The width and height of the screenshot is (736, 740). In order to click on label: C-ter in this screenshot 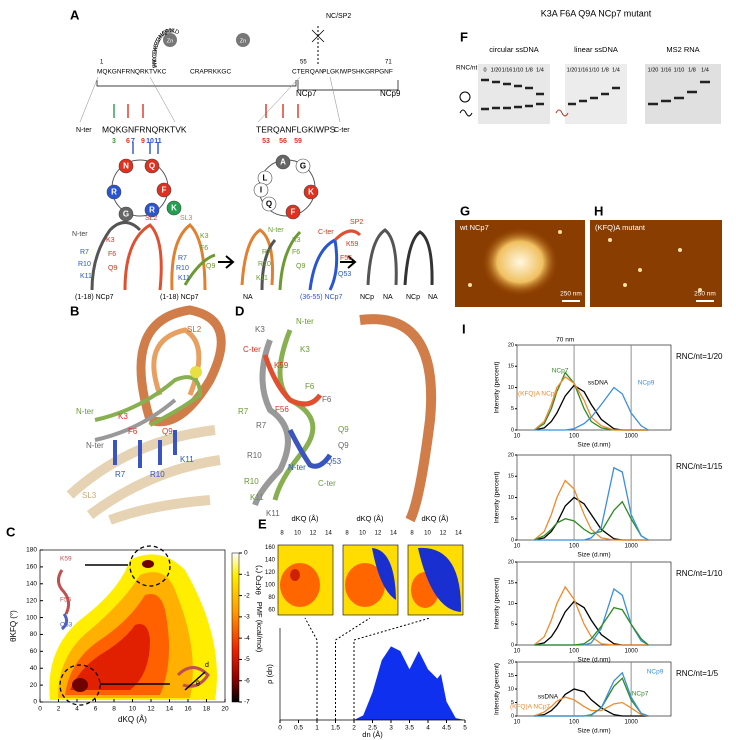, I will do `click(326, 232)`.